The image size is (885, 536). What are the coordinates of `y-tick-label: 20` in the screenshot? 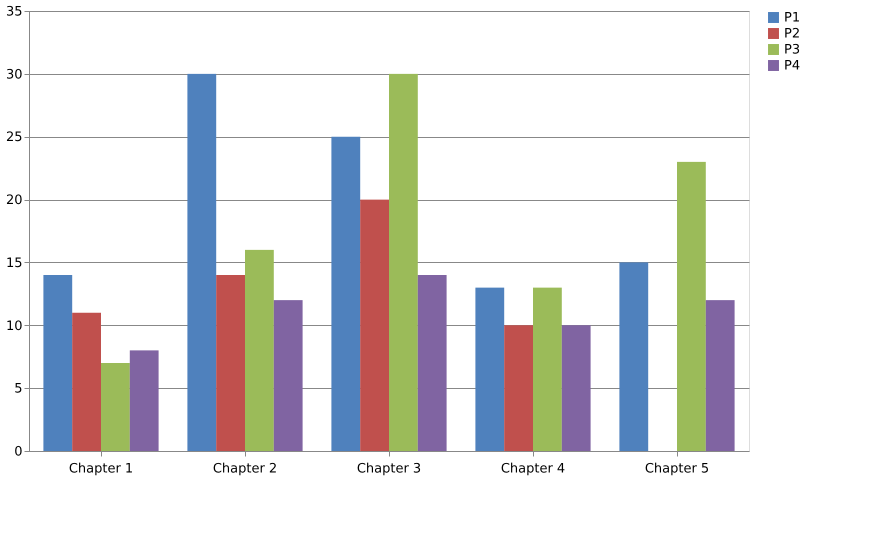 It's located at (14, 200).